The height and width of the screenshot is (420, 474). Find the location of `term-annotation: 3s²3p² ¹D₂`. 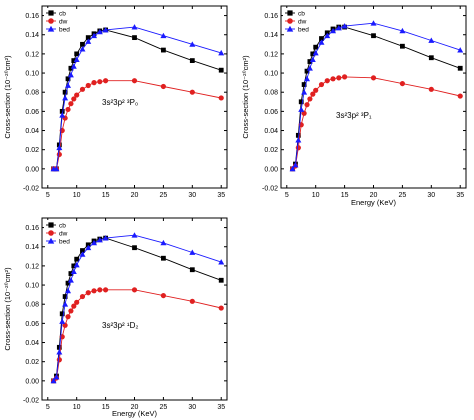

term-annotation: 3s²3p² ¹D₂ is located at coordinates (120, 325).